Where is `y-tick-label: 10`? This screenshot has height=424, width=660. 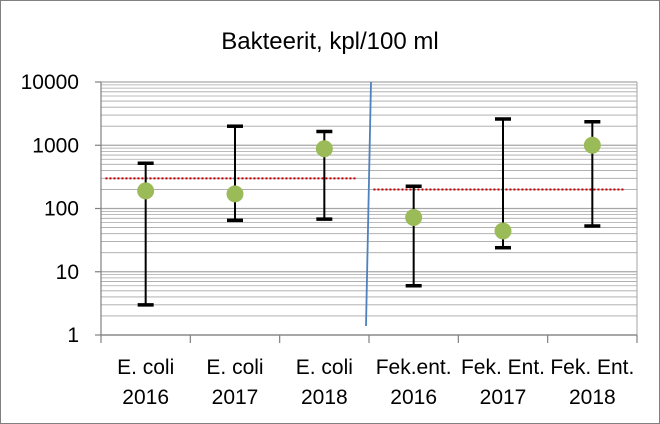
y-tick-label: 10 is located at coordinates (67, 272).